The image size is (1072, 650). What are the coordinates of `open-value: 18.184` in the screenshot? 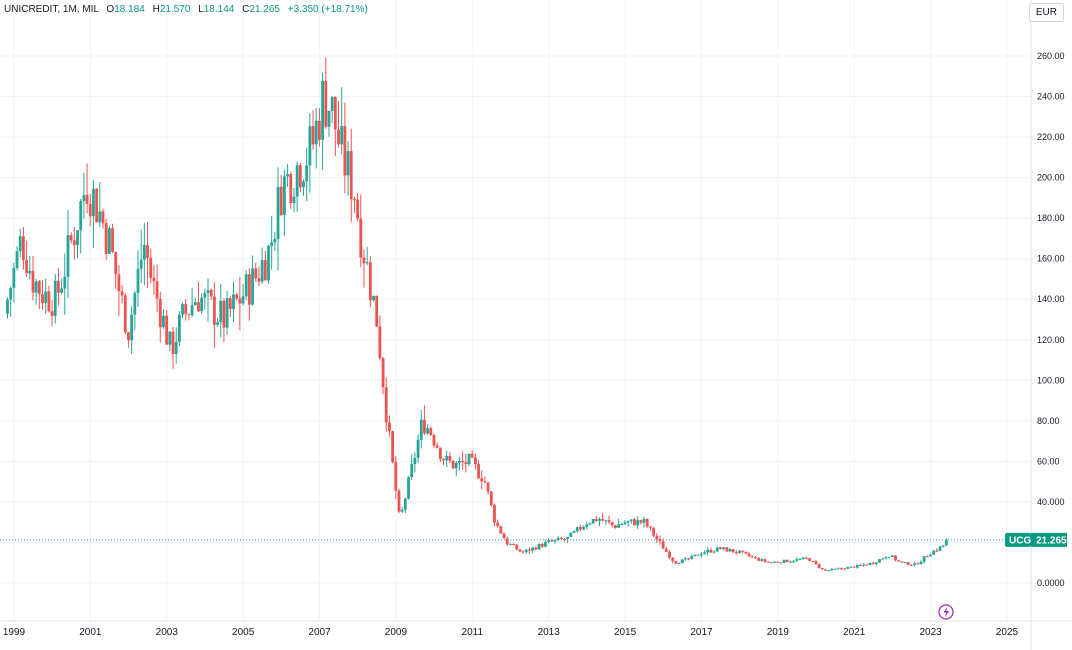 It's located at (129, 9).